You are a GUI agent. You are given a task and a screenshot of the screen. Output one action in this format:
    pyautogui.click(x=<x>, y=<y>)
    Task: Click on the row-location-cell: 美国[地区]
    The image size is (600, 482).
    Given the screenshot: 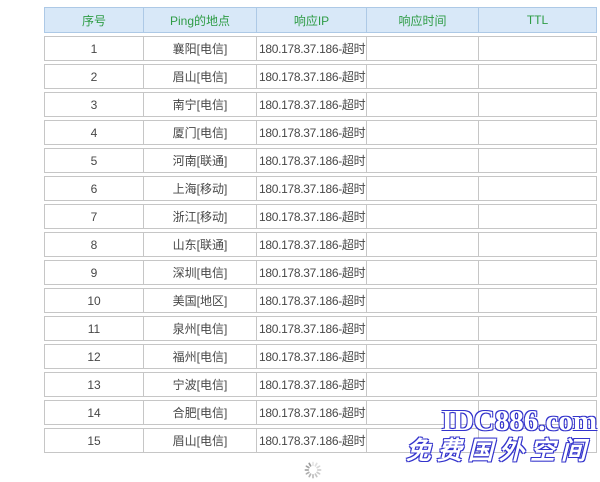 What is the action you would take?
    pyautogui.click(x=200, y=300)
    